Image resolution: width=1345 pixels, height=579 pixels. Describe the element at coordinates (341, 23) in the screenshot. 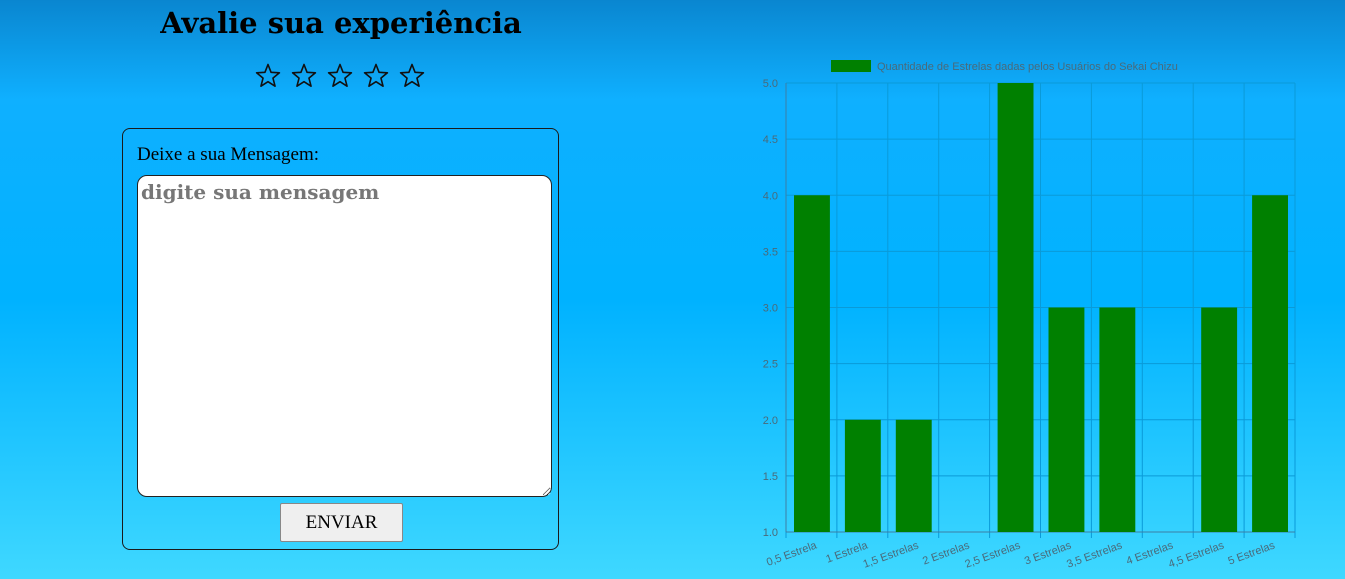

I see `page-title: Avalie sua experiência` at that location.